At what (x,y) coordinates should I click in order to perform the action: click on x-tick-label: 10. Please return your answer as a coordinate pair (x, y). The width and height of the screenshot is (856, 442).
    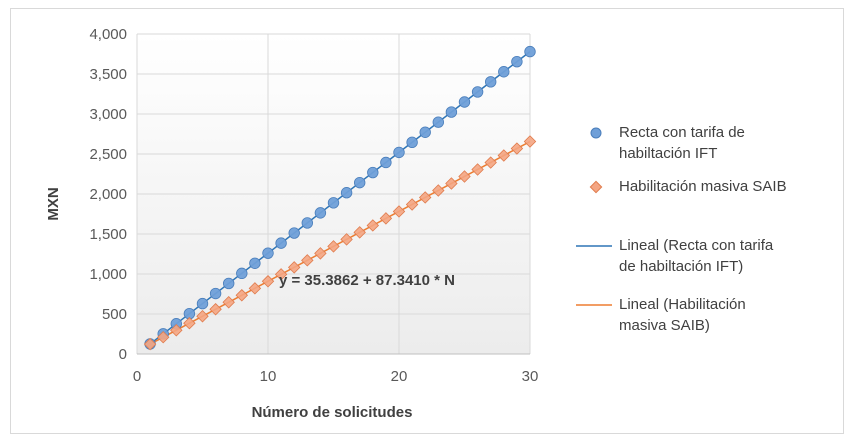
    Looking at the image, I should click on (268, 376).